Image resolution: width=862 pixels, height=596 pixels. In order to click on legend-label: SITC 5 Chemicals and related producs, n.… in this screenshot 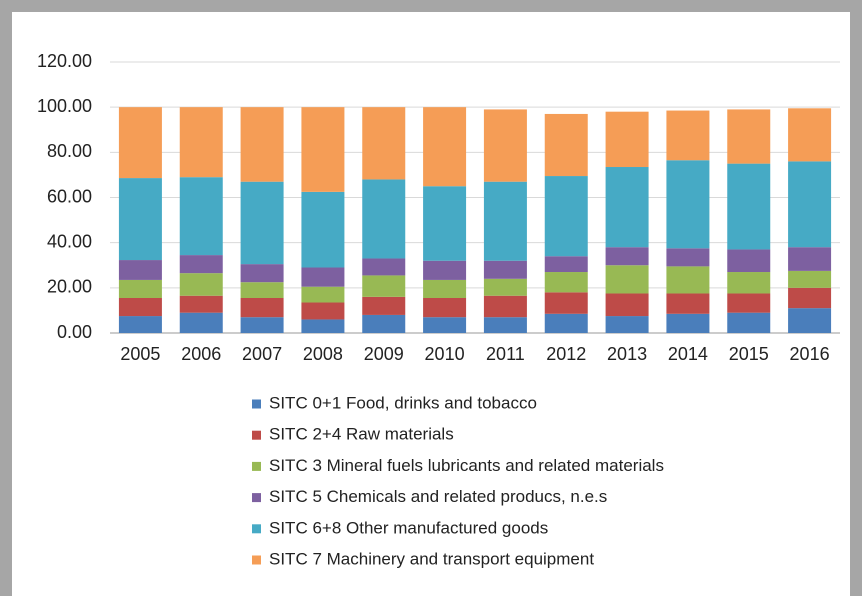, I will do `click(438, 496)`.